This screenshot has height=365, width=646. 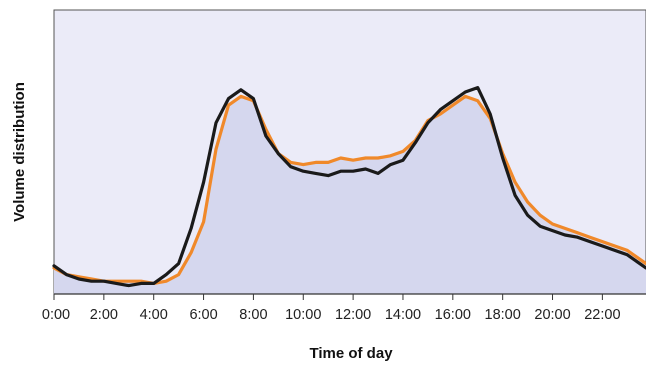 What do you see at coordinates (351, 353) in the screenshot?
I see `x-axis-title: Time of day` at bounding box center [351, 353].